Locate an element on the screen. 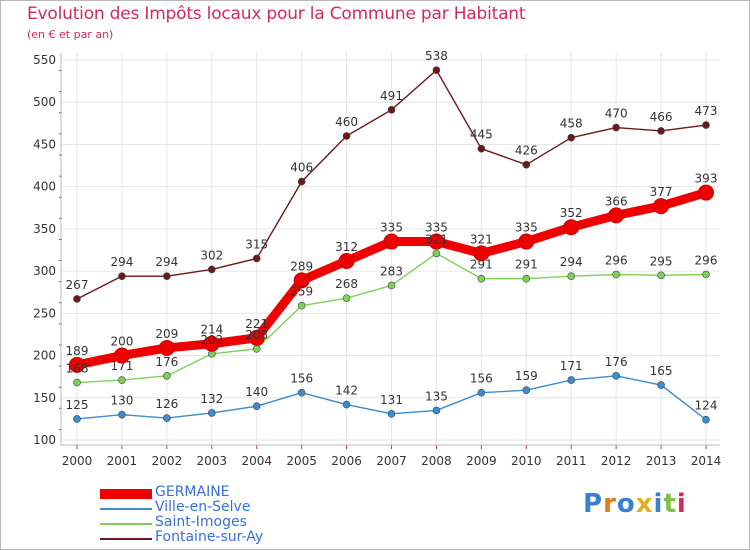 The image size is (750, 550). chart-subtitle: (en € et par an) is located at coordinates (70, 34).